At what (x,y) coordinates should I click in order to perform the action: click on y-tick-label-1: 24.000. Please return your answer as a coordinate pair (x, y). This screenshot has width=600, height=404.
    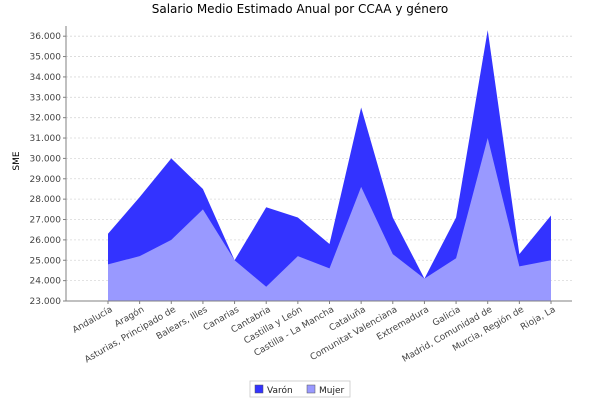
    Looking at the image, I should click on (46, 282).